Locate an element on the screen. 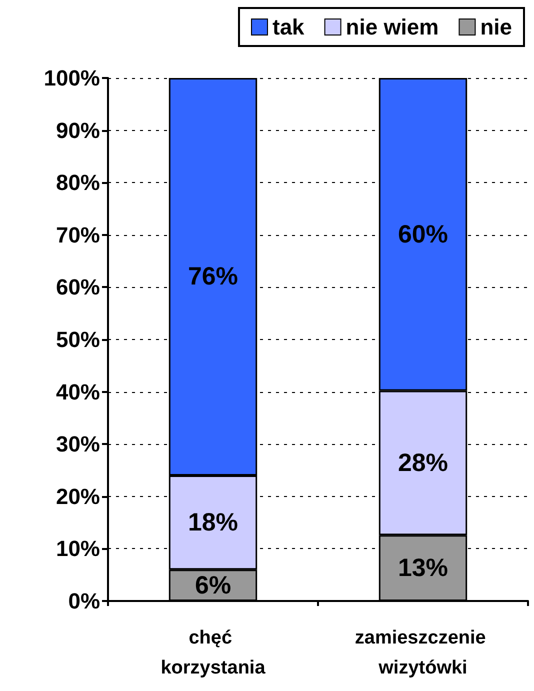  y-tick-label: 90% is located at coordinates (78, 130).